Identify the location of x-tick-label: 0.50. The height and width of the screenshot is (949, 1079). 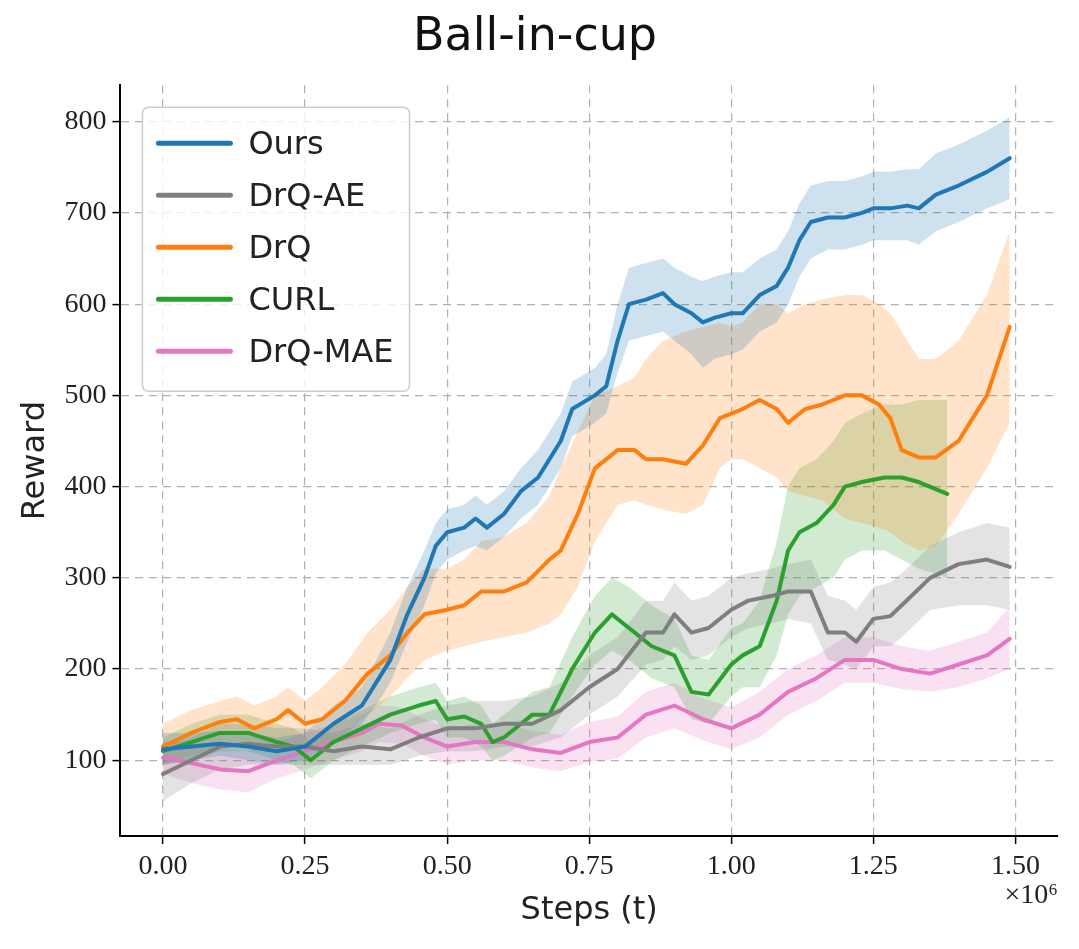
(447, 865).